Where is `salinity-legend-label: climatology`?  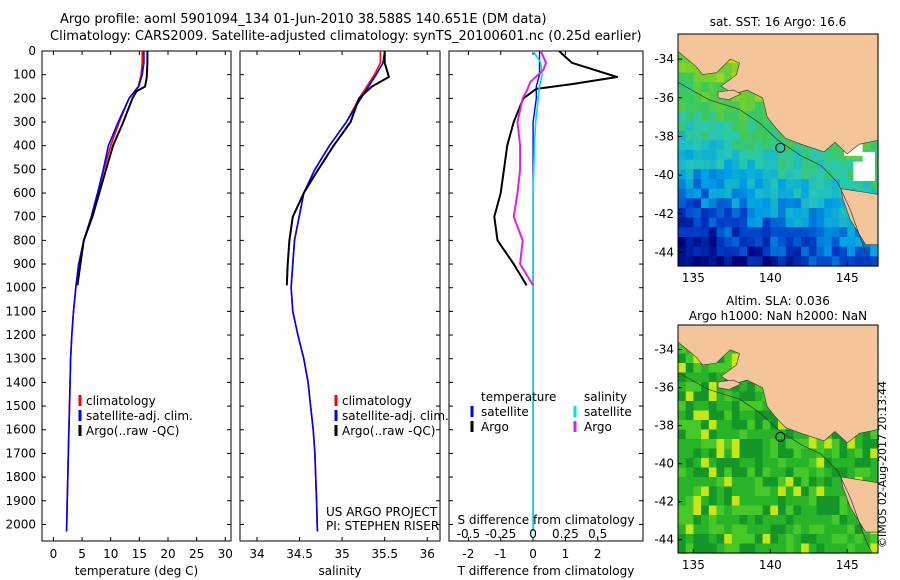
salinity-legend-label: climatology is located at coordinates (377, 401).